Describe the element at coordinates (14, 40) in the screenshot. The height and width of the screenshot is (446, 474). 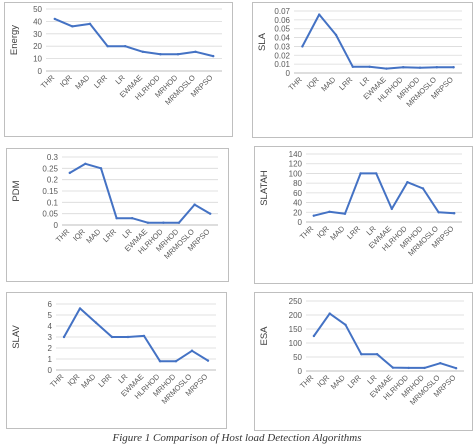
I see `y-axis-title: Energy` at that location.